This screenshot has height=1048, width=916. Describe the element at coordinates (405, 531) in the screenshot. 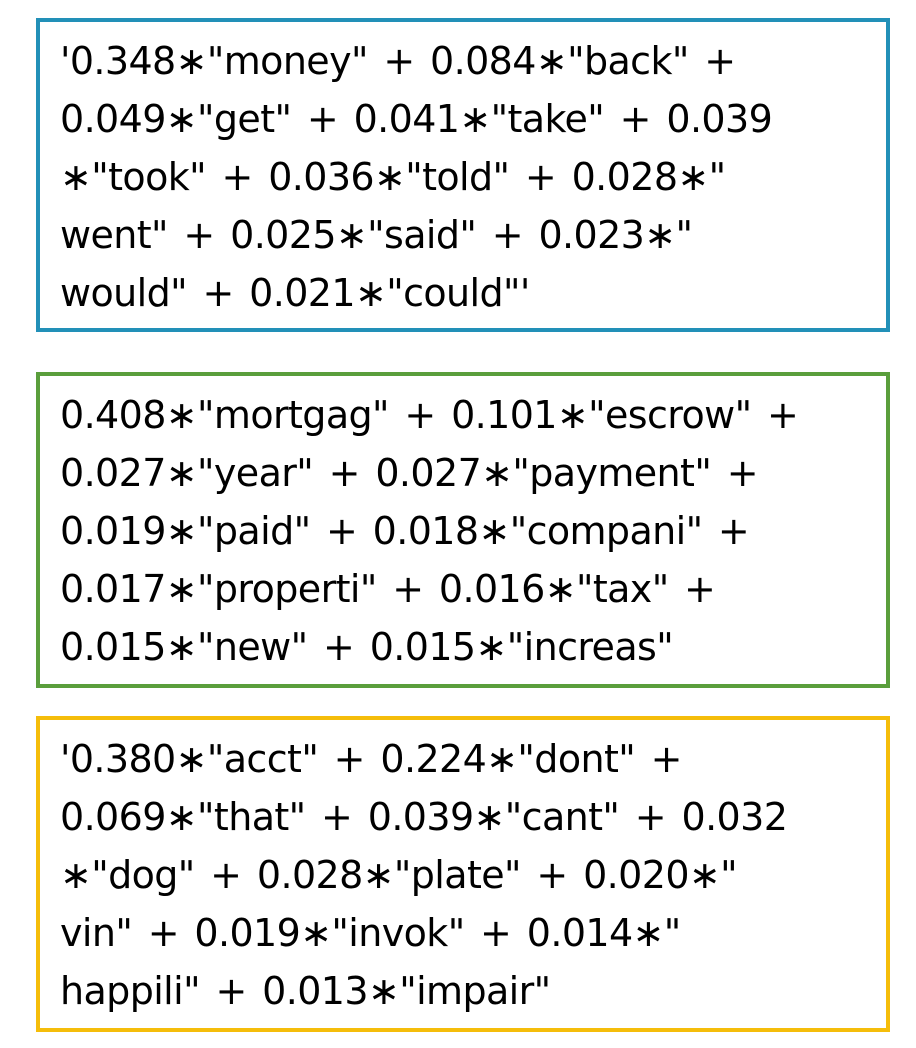

I see `topic-2-line-3: 0.019∗"paid" + 0.018∗"compani" +` at that location.